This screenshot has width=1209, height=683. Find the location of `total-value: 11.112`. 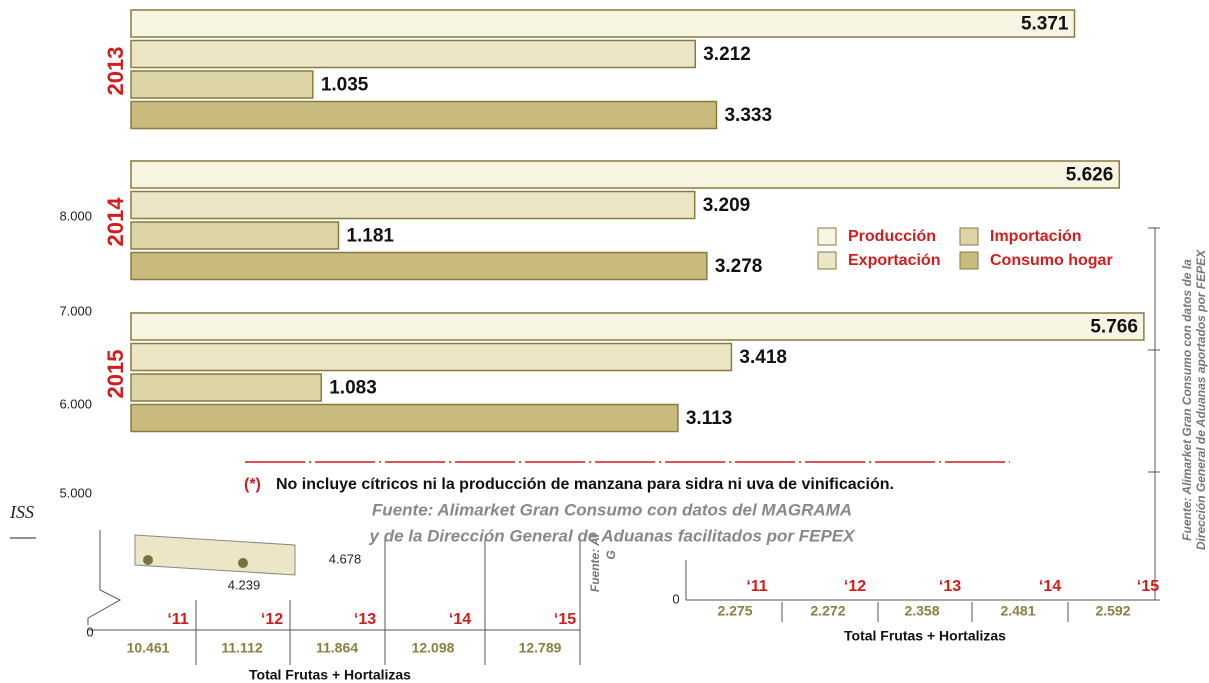

total-value: 11.112 is located at coordinates (241, 648).